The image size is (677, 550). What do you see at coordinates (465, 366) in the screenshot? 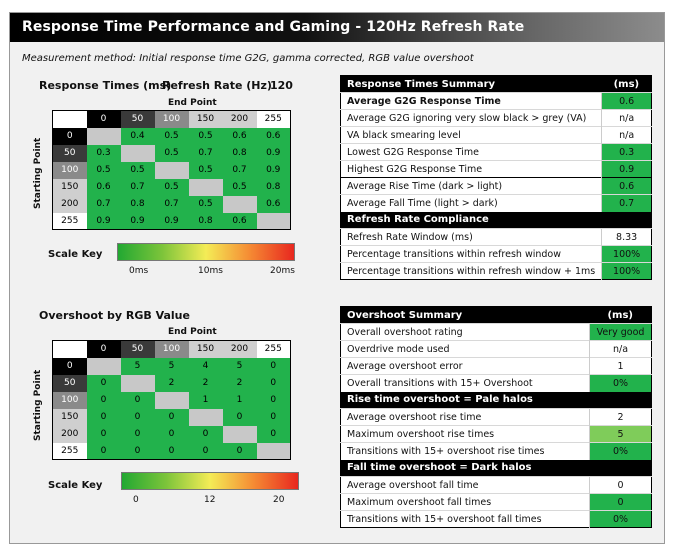
I see `summary-label: Average overshoot error` at bounding box center [465, 366].